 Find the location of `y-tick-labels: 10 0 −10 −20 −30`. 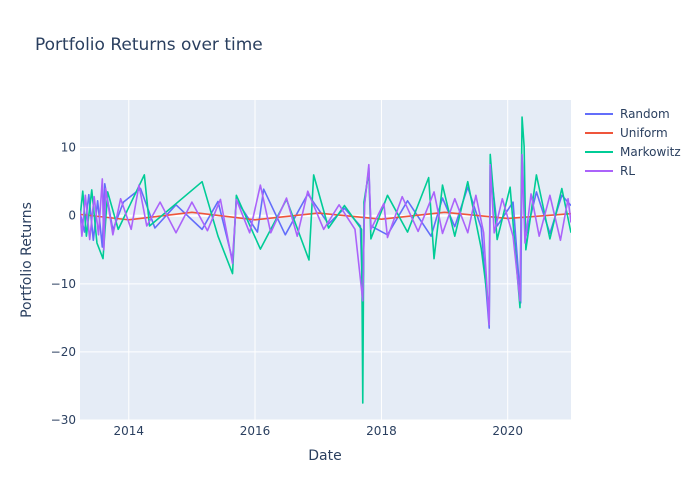

y-tick-labels: 10 0 −10 −20 −30 is located at coordinates (63, 284).